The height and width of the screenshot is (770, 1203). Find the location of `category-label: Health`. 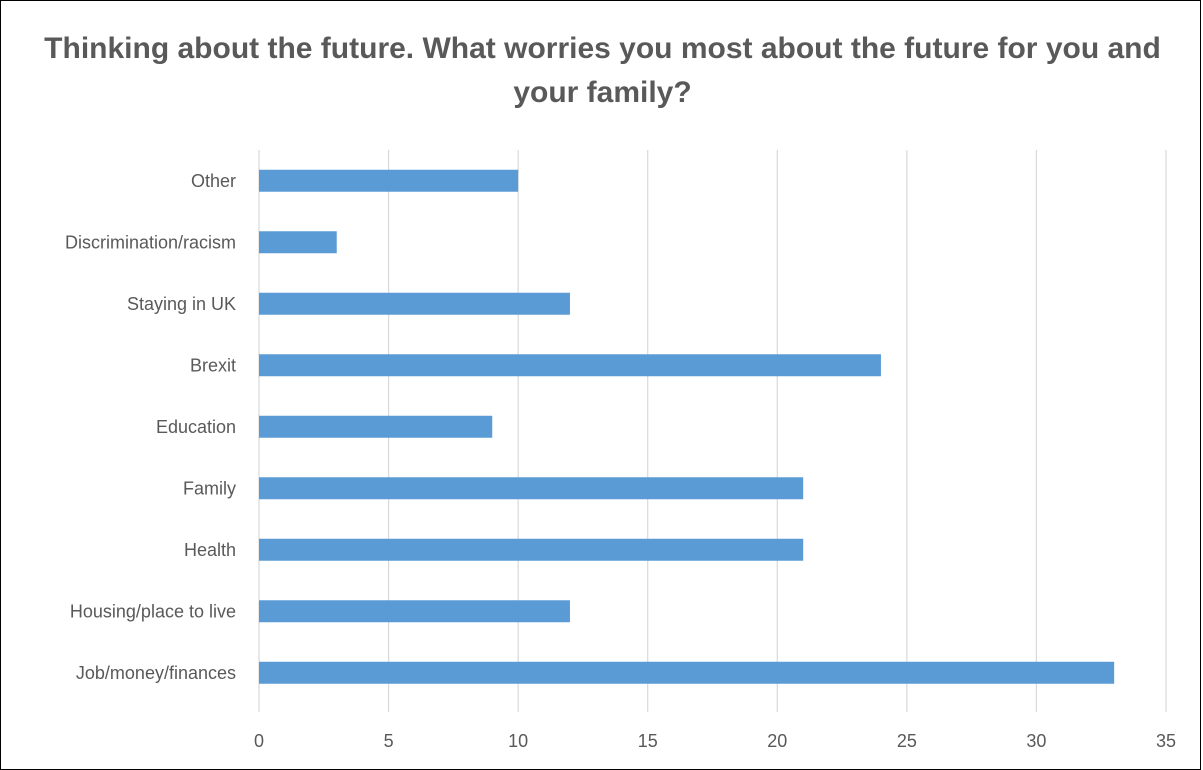

category-label: Health is located at coordinates (210, 550).